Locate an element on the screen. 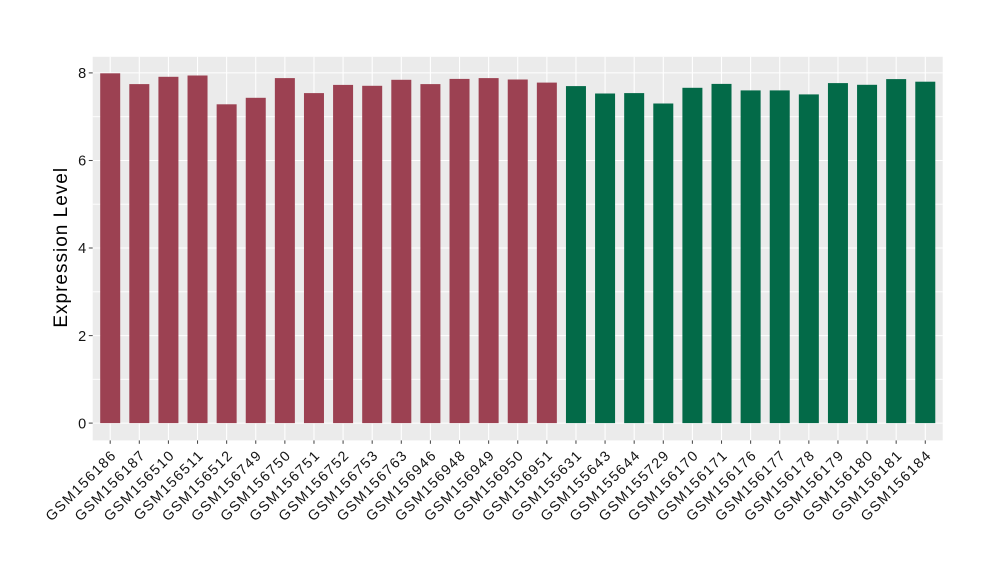 The width and height of the screenshot is (1000, 580). svg-text: 6 is located at coordinates (82, 162).